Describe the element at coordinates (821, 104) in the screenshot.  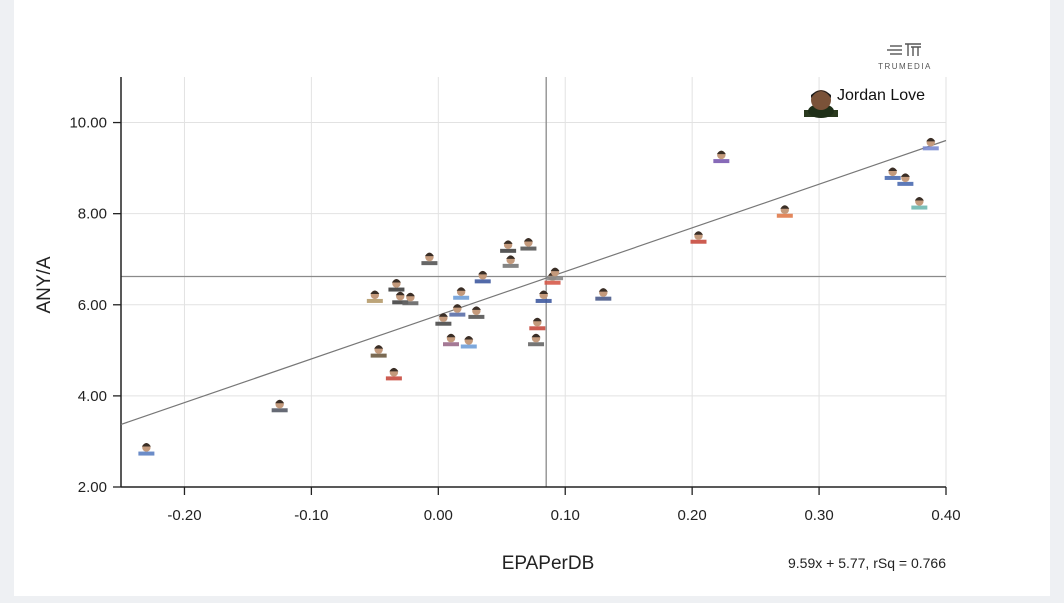
I see `jordan-love-avatar-icon` at that location.